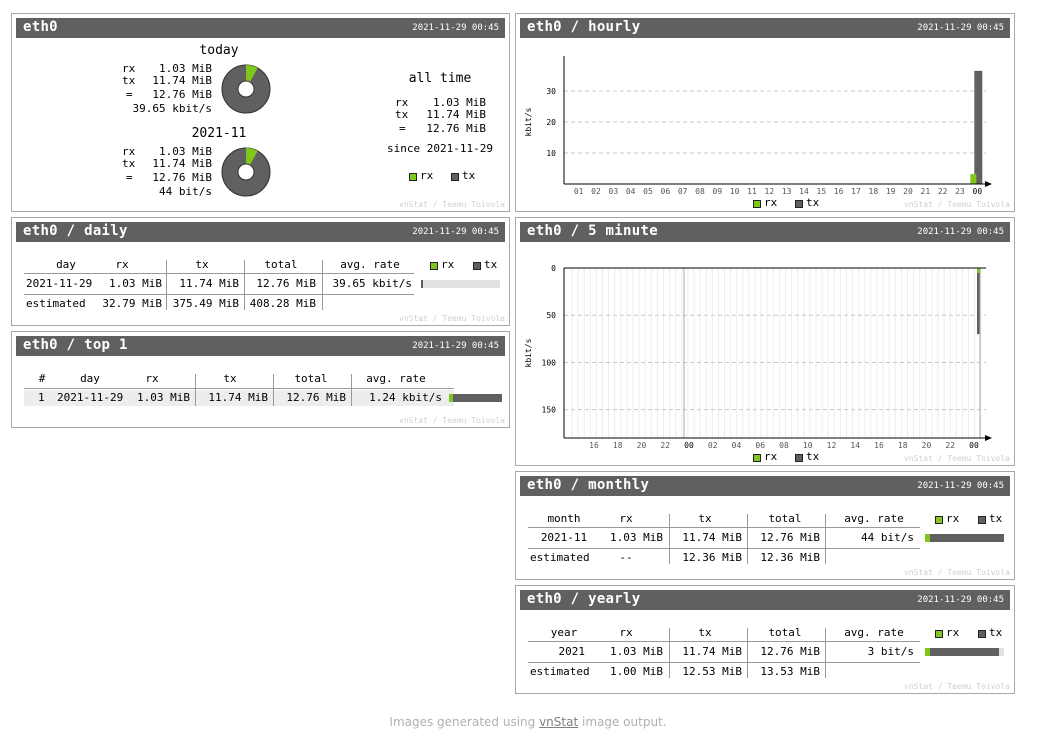 Image resolution: width=1056 pixels, height=752 pixels. Describe the element at coordinates (182, 80) in the screenshot. I see `today-tx-value: 11.74 MiB` at that location.